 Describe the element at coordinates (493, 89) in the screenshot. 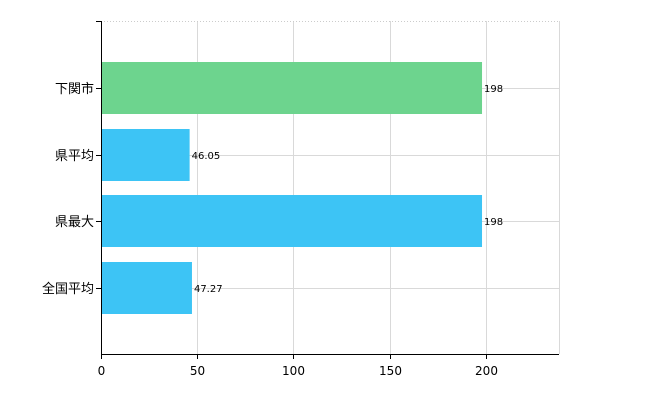

I see `data-label-0: 198` at that location.